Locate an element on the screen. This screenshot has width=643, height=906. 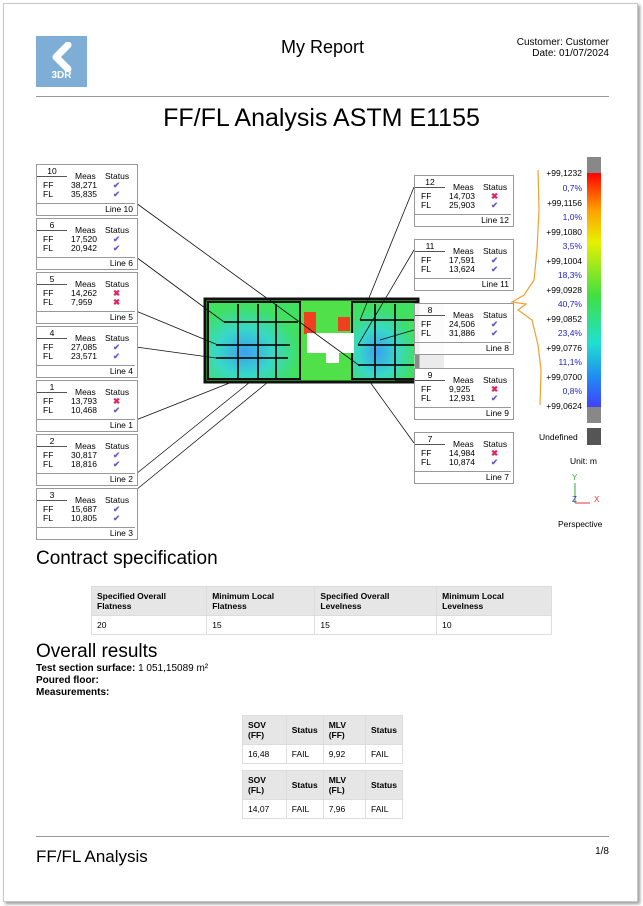
cell: 16,48 is located at coordinates (264, 754).